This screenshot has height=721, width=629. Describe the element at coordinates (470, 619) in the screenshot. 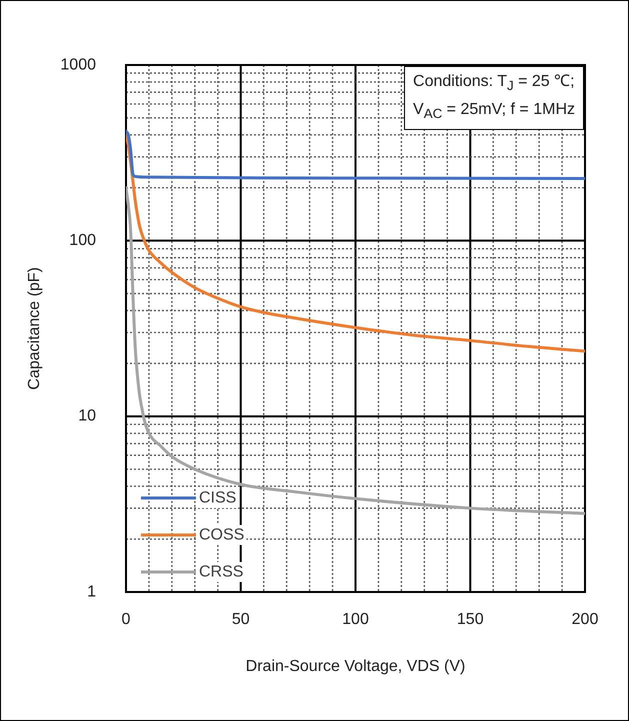

I see `x-tick-label: 150` at that location.